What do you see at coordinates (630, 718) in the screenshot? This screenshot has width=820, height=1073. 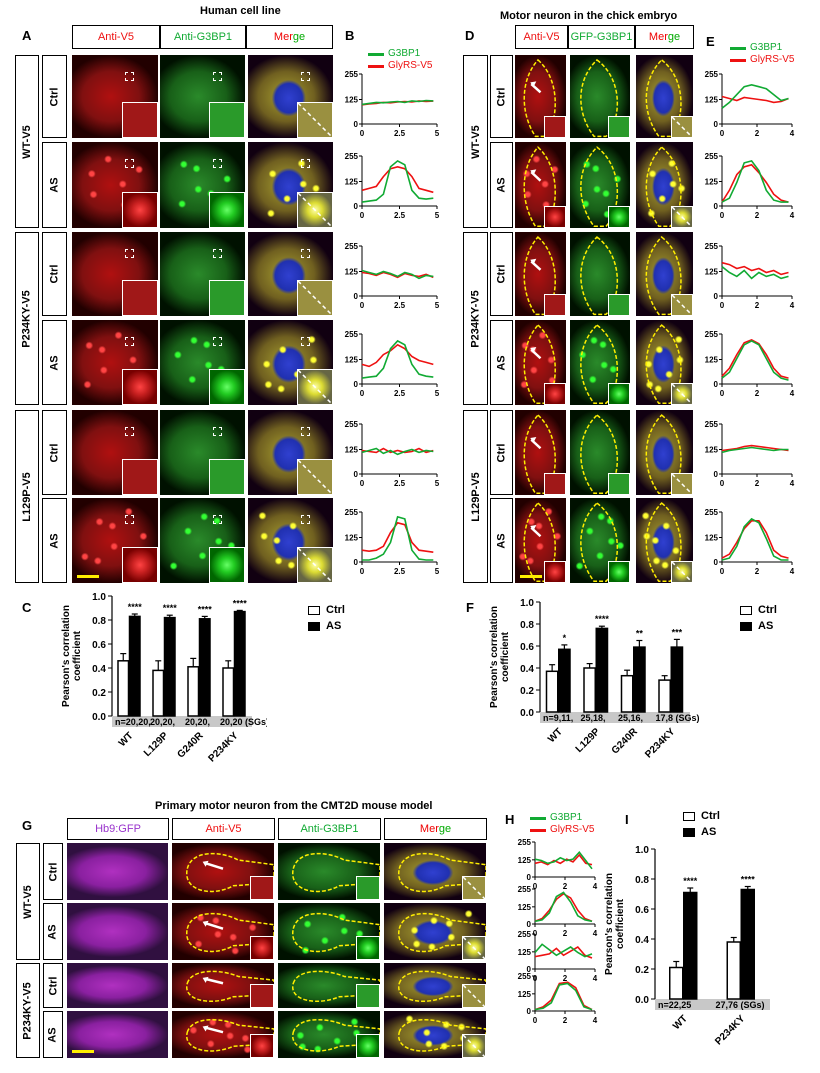 I see `n-label: 25,16,` at bounding box center [630, 718].